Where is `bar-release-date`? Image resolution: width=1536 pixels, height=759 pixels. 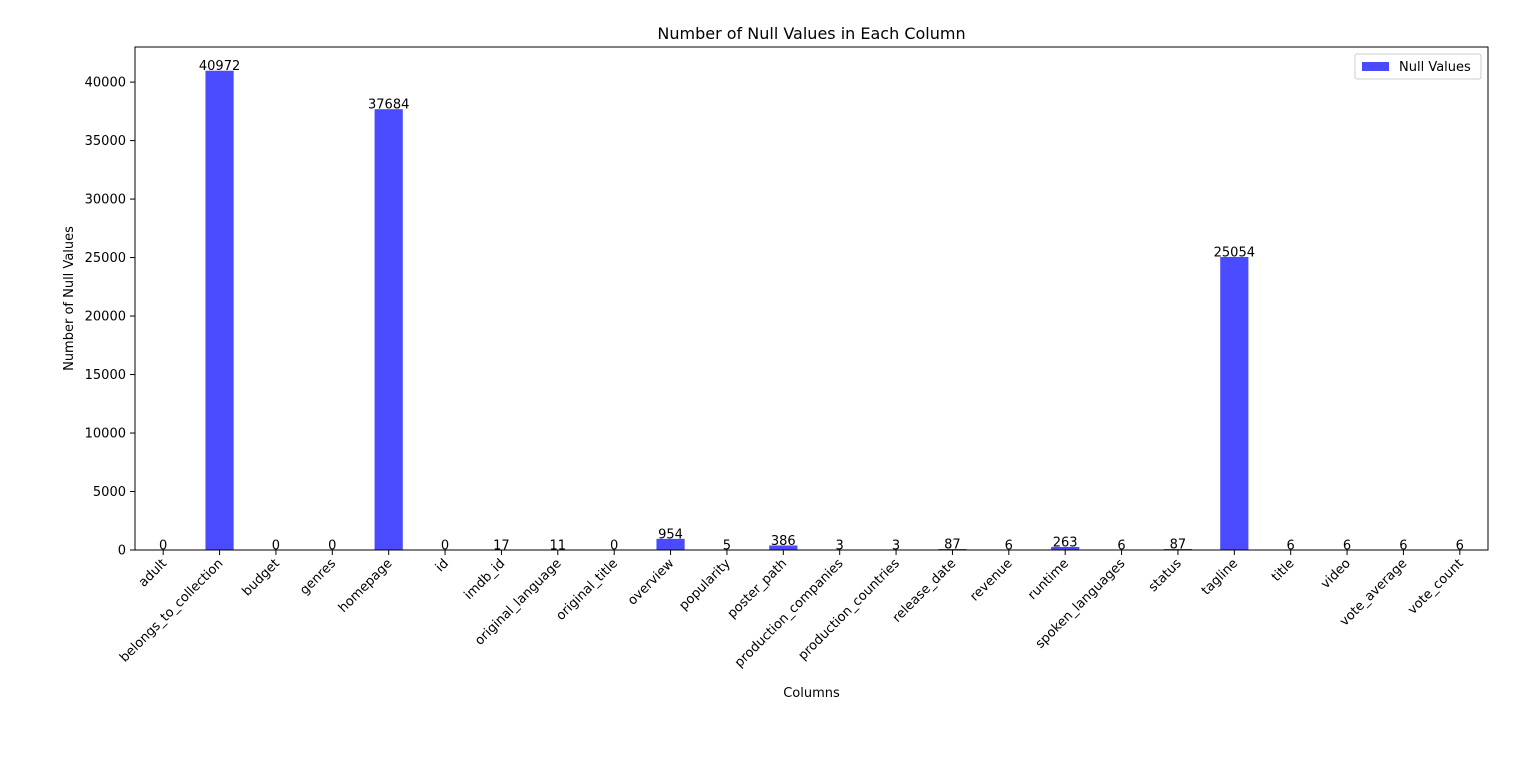 bar-release-date is located at coordinates (952, 549).